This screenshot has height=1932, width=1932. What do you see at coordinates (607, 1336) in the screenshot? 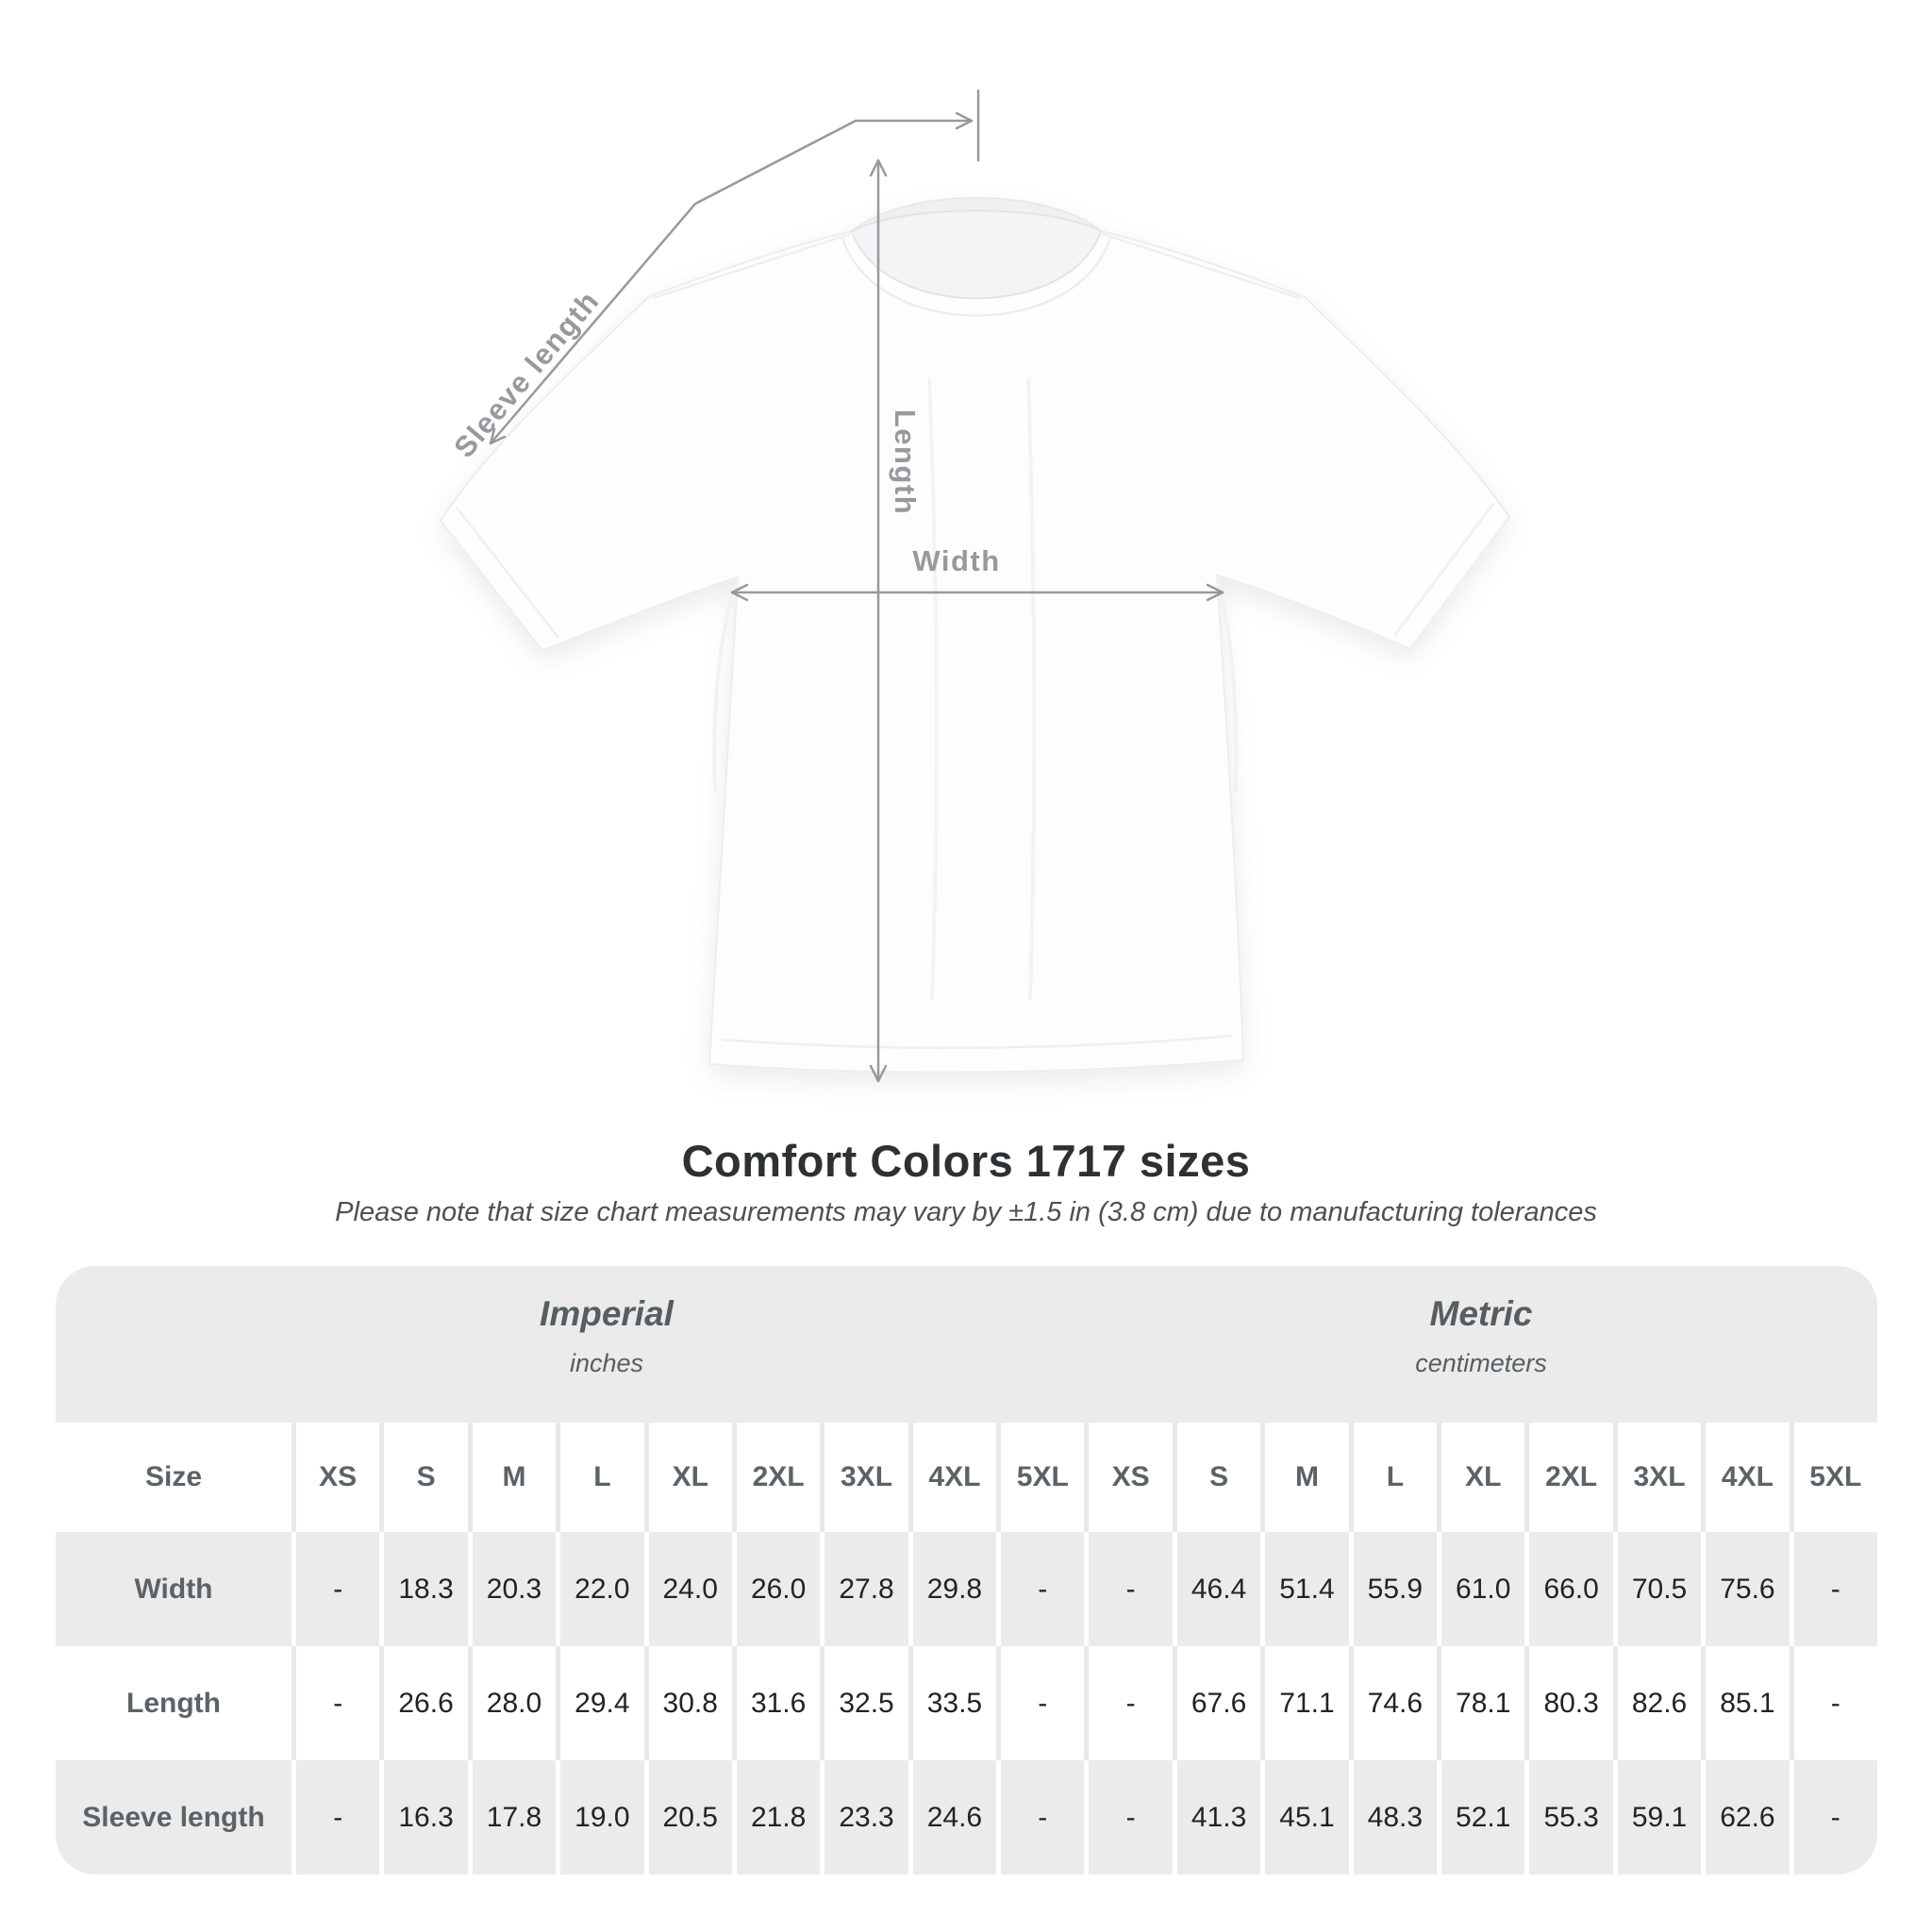
I see `imperial-group-header: Imperial inches` at bounding box center [607, 1336].